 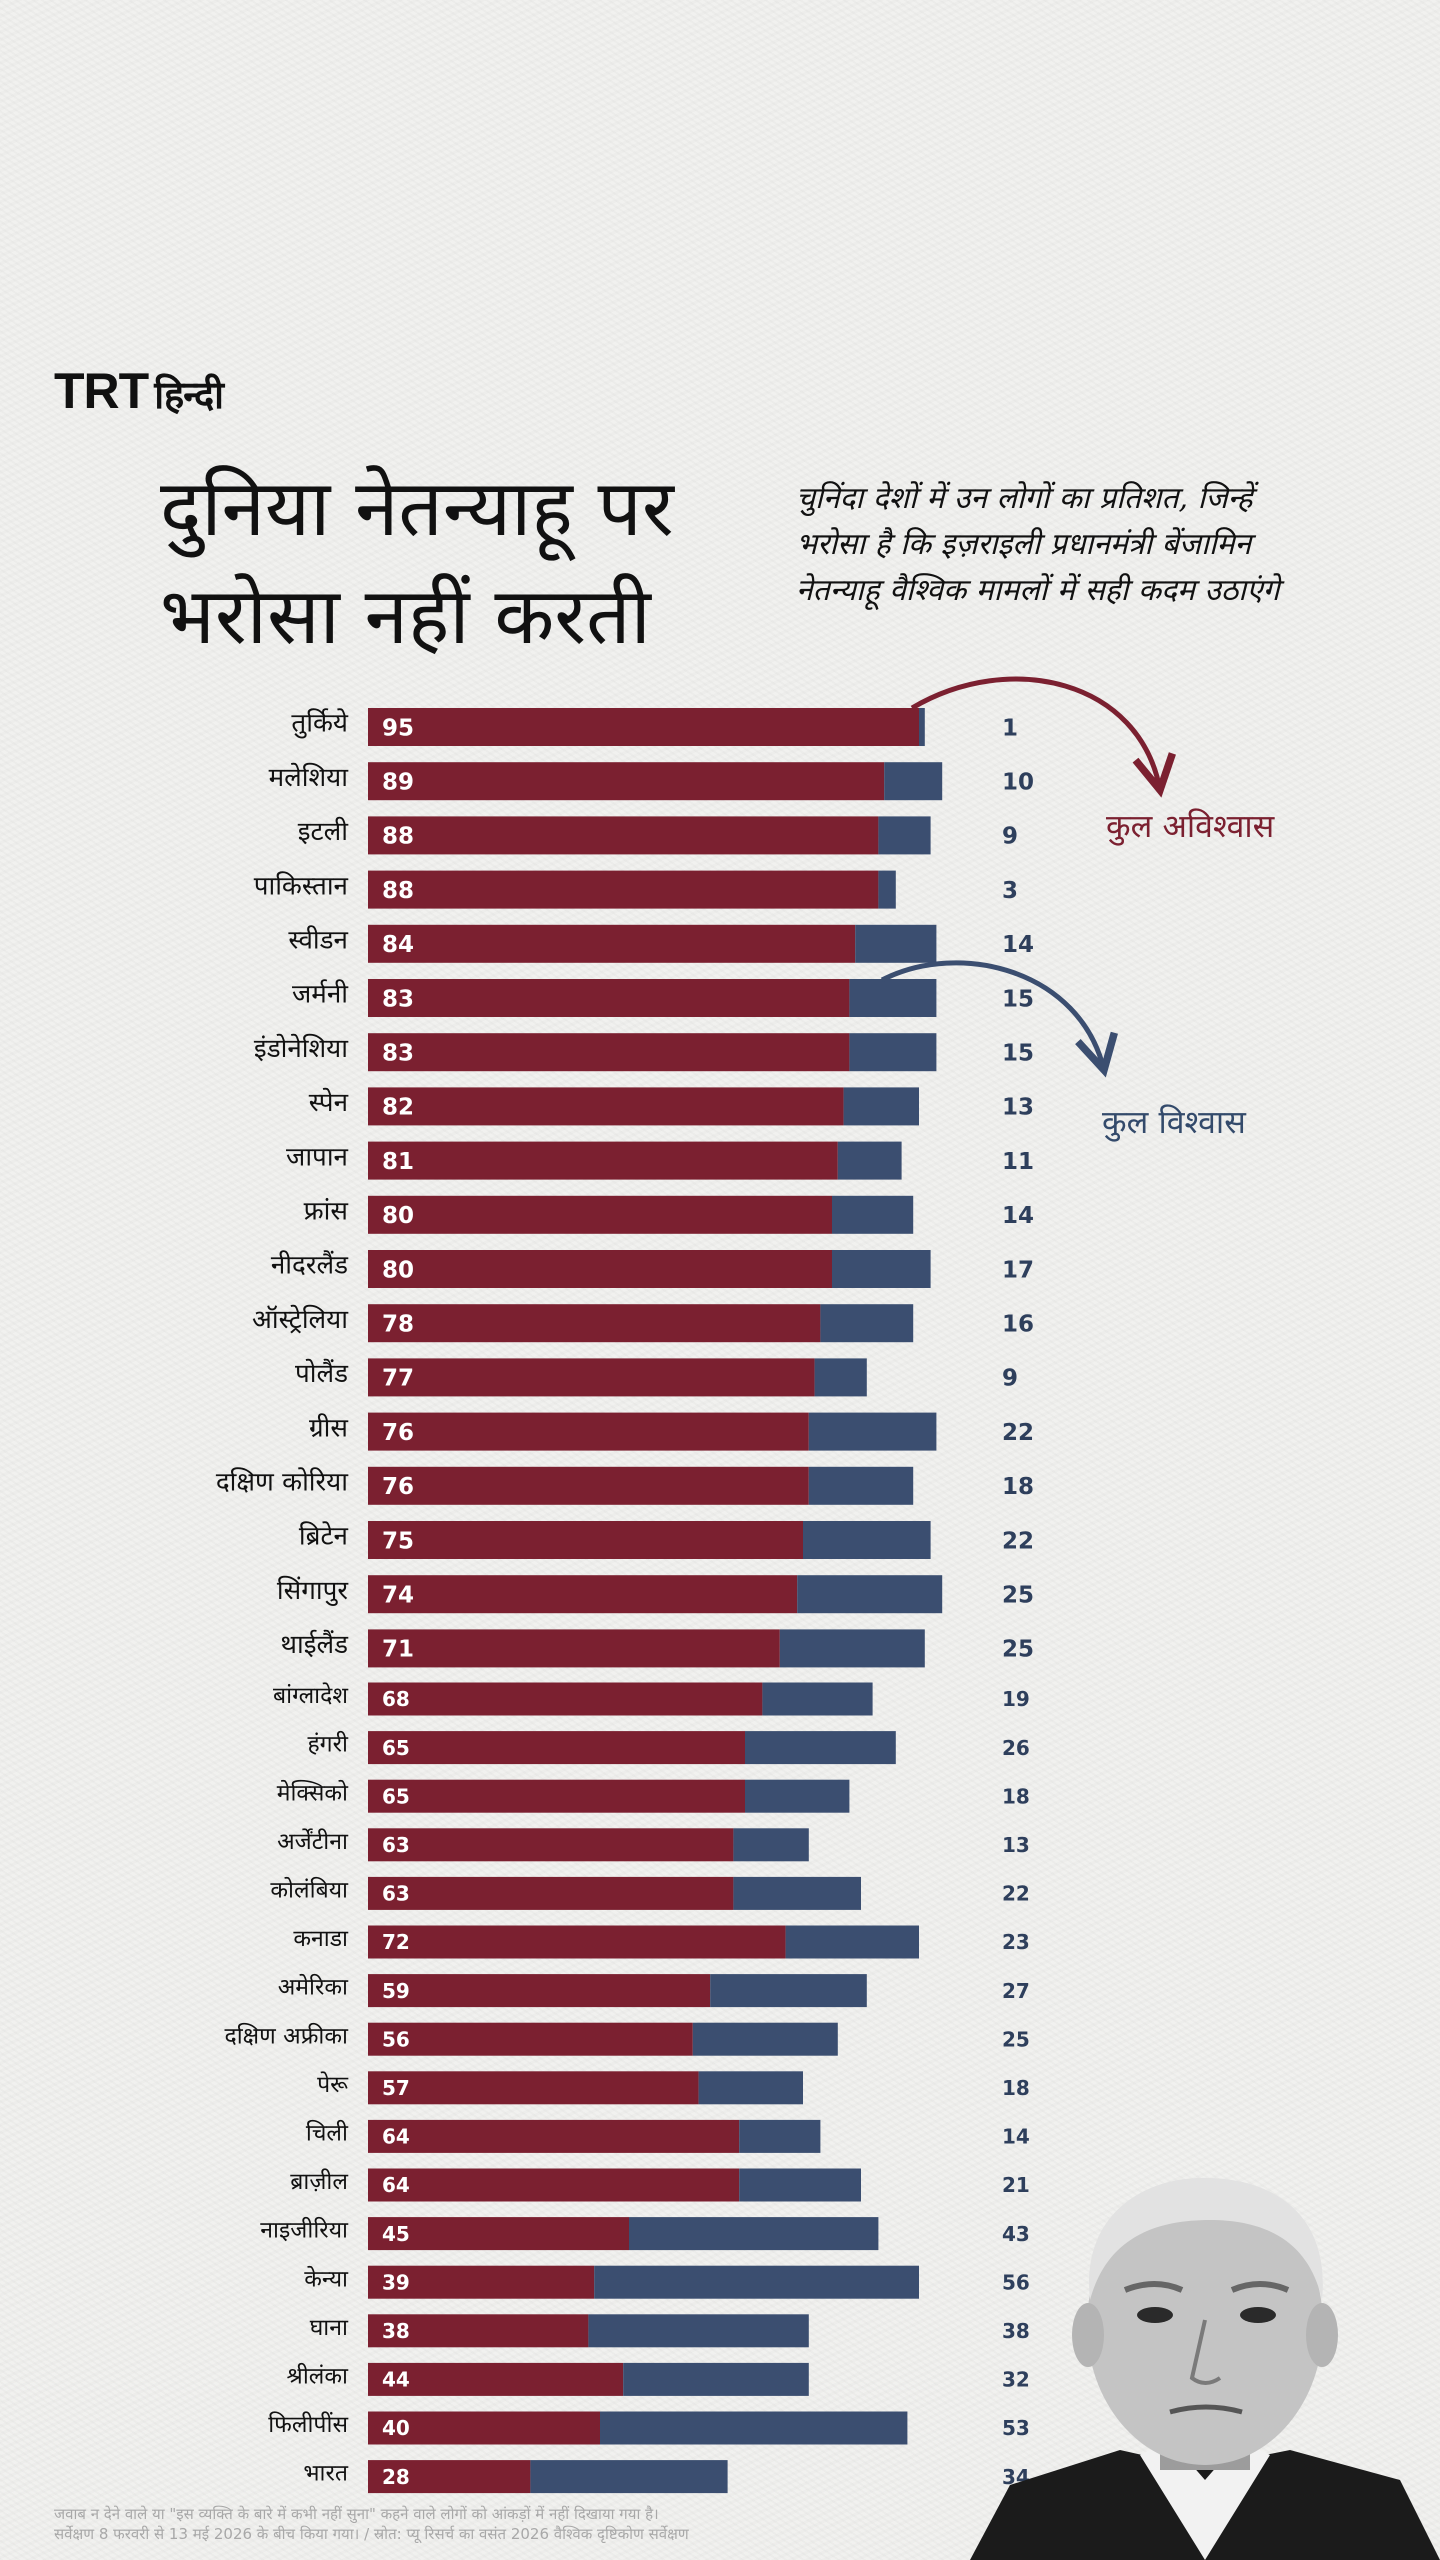 I want to click on country-label: चिली, so click(x=327, y=2133).